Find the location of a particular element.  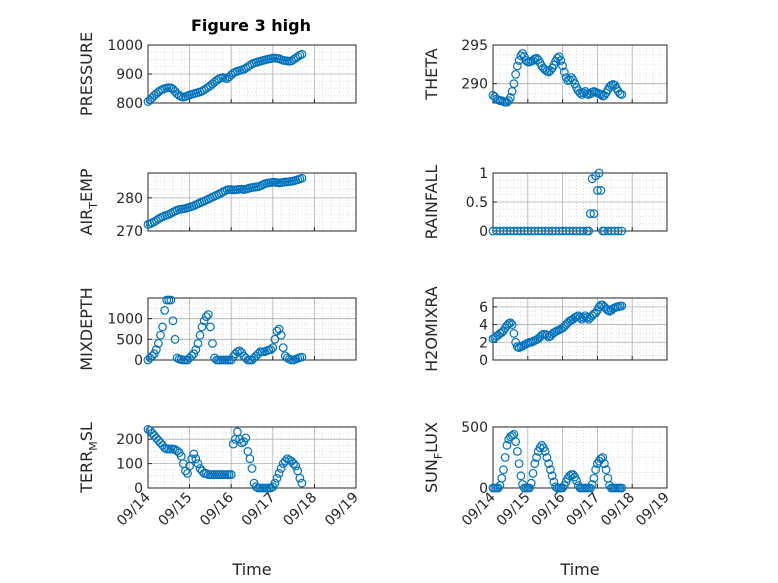

y-tick-label: 270 is located at coordinates (129, 232).